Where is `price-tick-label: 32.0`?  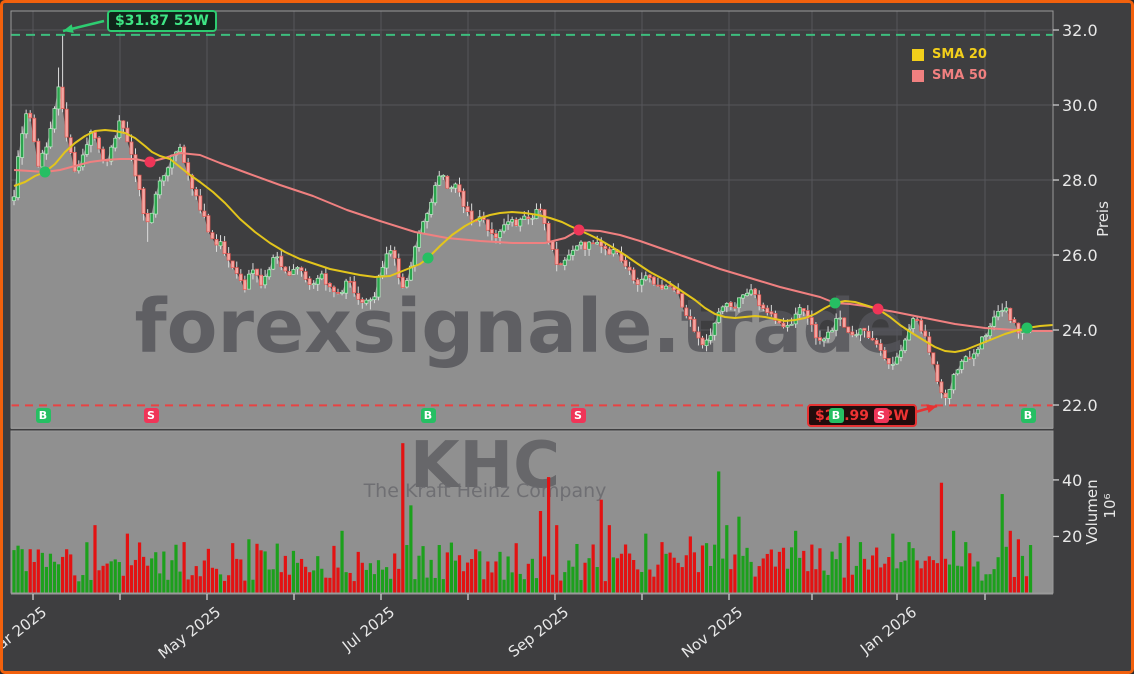
price-tick-label: 32.0 is located at coordinates (1080, 30).